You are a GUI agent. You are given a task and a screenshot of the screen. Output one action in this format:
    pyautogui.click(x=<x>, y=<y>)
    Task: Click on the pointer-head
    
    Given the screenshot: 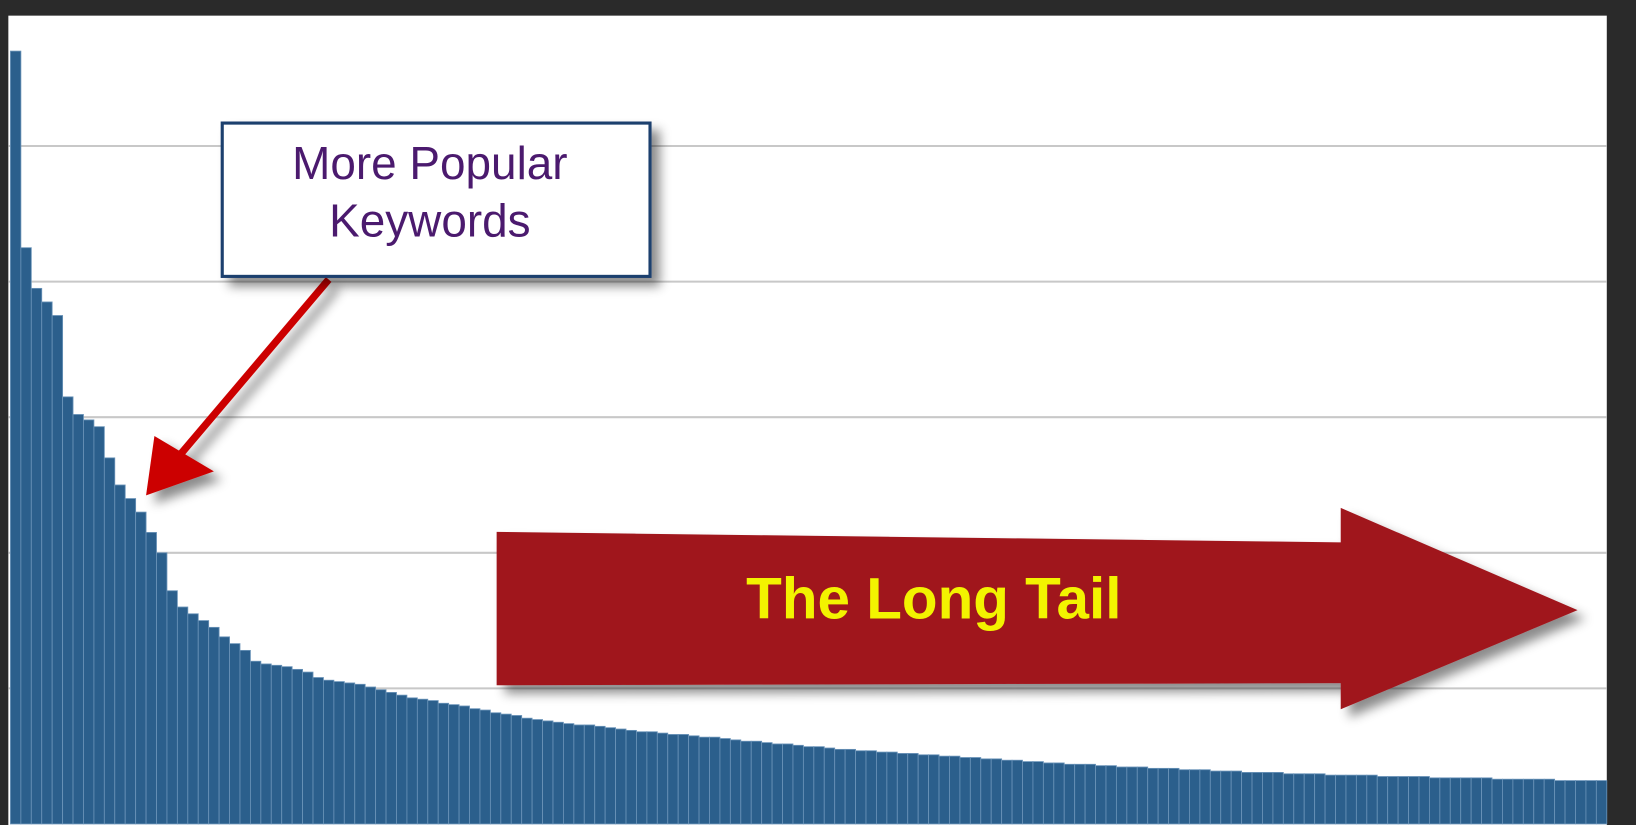 What is the action you would take?
    pyautogui.click(x=180, y=465)
    